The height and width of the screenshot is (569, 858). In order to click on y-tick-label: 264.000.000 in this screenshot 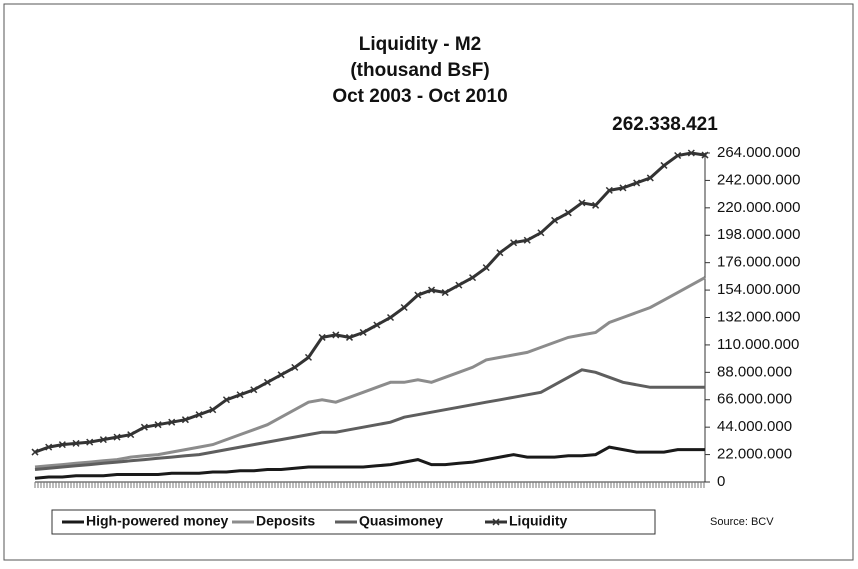, I will do `click(758, 152)`.